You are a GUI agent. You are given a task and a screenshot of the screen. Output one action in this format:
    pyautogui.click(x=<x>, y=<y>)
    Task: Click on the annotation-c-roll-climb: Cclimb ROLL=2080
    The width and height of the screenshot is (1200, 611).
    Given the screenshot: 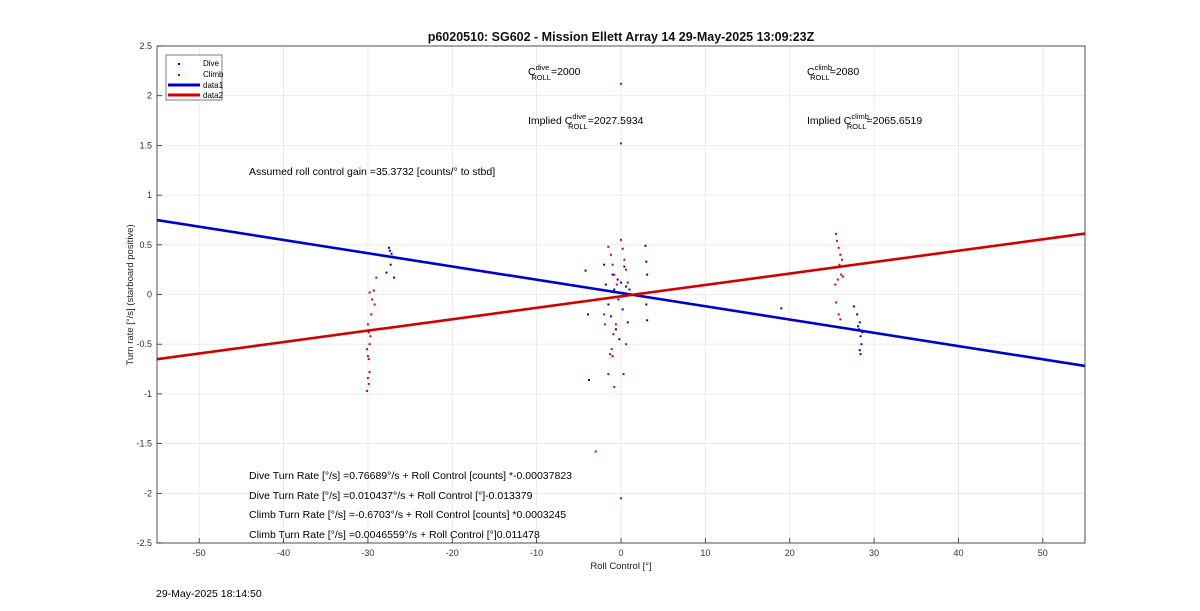 What is the action you would take?
    pyautogui.click(x=833, y=72)
    